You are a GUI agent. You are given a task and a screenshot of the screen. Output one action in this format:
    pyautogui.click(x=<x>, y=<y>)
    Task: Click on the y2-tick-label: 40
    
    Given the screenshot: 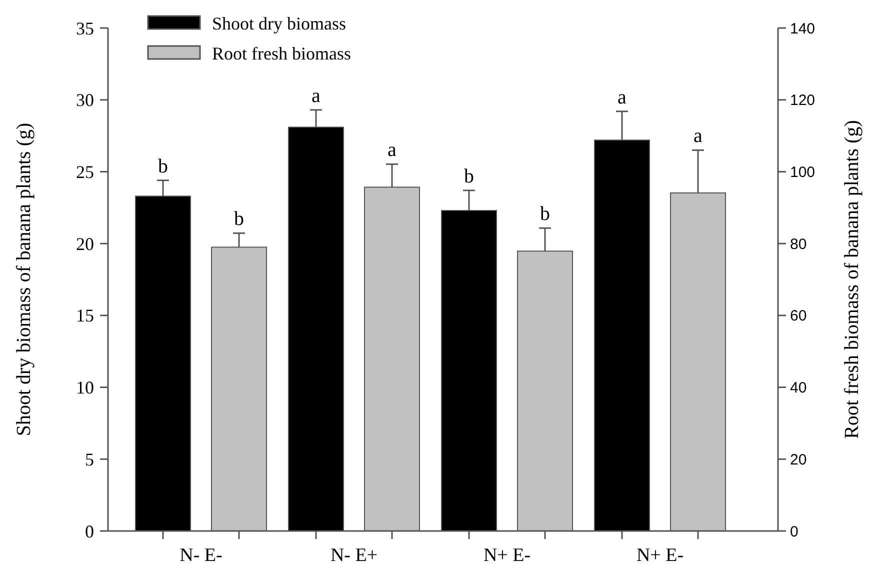 What is the action you would take?
    pyautogui.click(x=798, y=388)
    